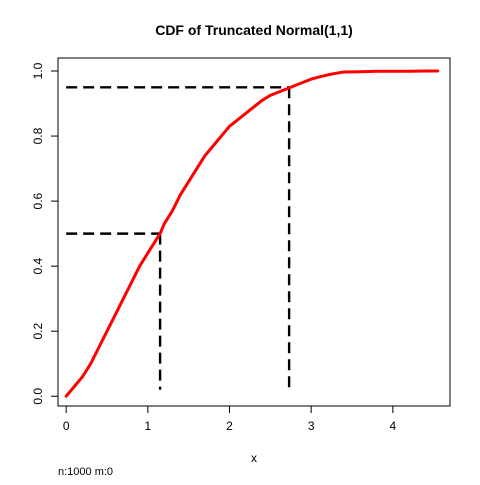 The height and width of the screenshot is (485, 480). I want to click on x-tick-label: 2, so click(229, 426).